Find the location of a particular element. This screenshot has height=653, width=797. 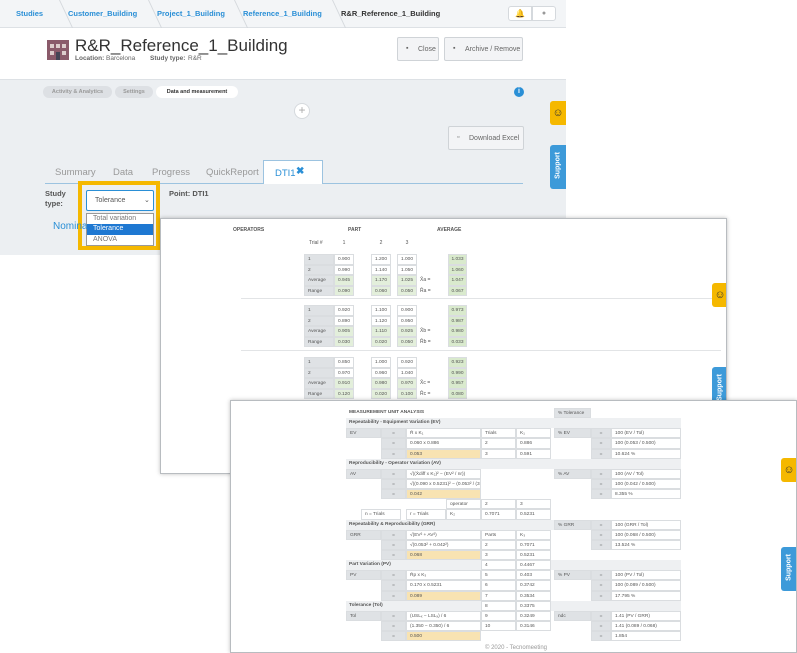

cell-value: 0.905 is located at coordinates (344, 331).